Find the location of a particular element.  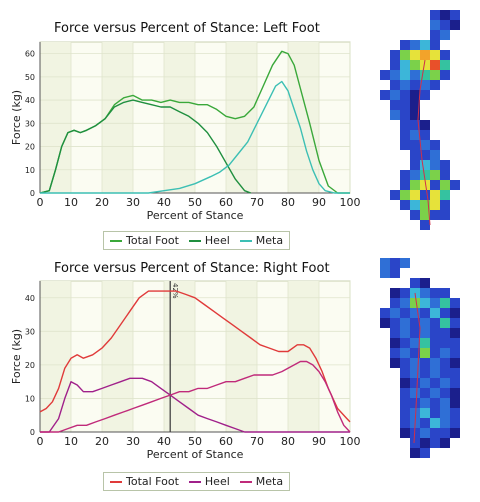

y-axis-label: Force (kg) is located at coordinates (16, 356).